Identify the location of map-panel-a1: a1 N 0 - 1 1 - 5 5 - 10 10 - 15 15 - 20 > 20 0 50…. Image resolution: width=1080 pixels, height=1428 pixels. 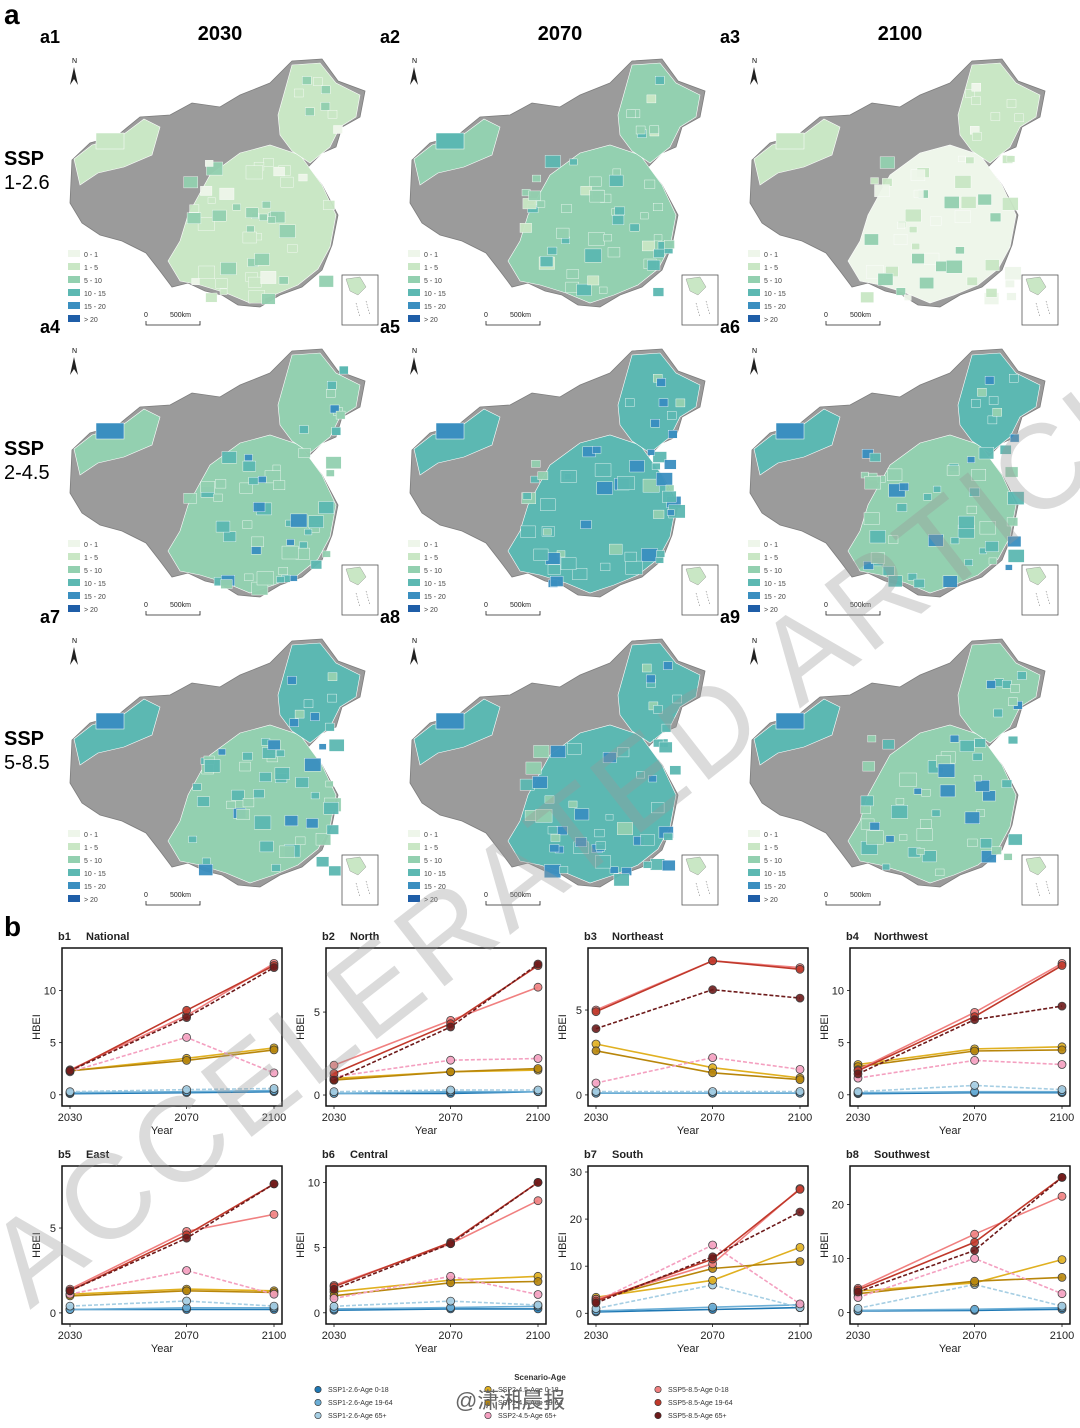
(209, 176).